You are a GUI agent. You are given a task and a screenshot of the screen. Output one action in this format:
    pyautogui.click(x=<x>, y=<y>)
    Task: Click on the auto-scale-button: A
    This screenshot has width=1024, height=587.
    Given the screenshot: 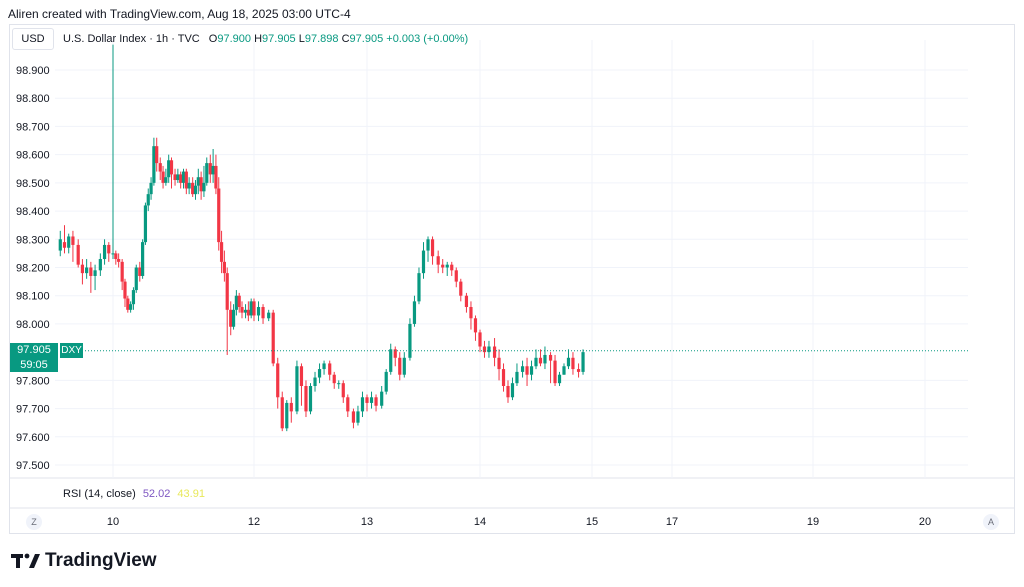 What is the action you would take?
    pyautogui.click(x=991, y=522)
    